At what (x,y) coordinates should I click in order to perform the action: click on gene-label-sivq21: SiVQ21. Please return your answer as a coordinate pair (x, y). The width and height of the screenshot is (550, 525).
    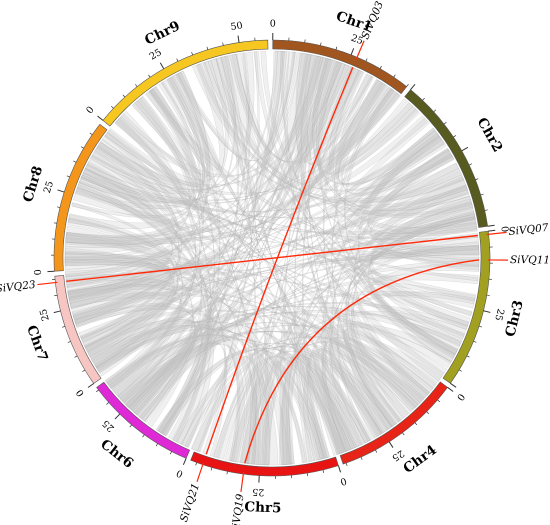
    Looking at the image, I should click on (190, 503).